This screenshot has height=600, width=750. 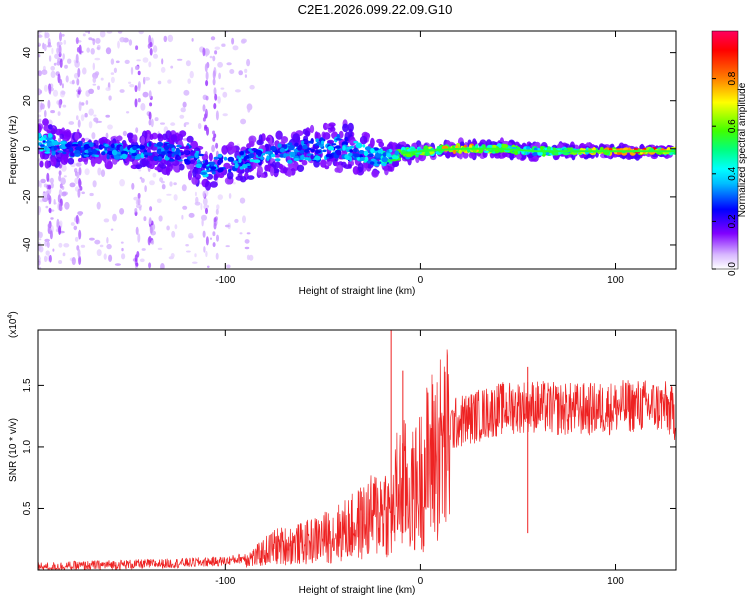 What do you see at coordinates (725, 150) in the screenshot?
I see `colorbar` at bounding box center [725, 150].